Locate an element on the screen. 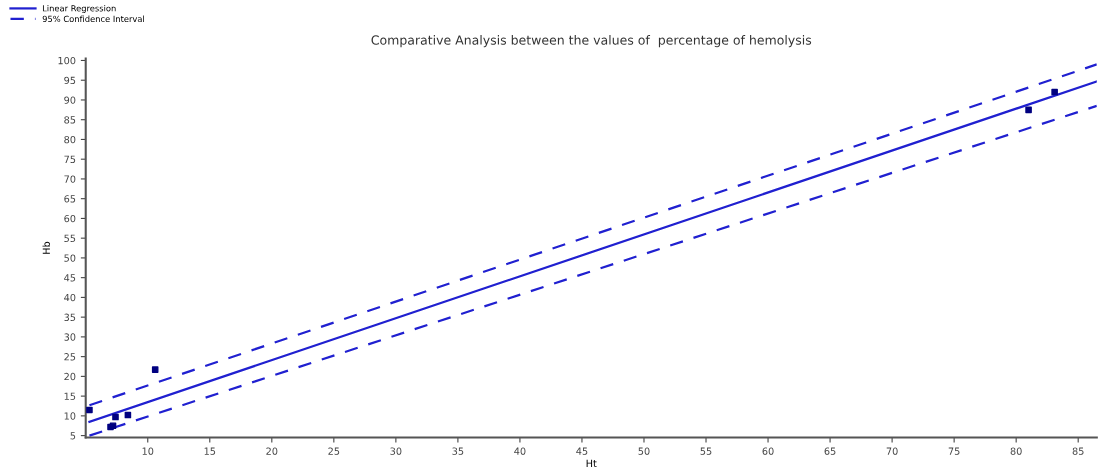 This screenshot has width=1099, height=468. x-tick-label: 45 is located at coordinates (582, 451).